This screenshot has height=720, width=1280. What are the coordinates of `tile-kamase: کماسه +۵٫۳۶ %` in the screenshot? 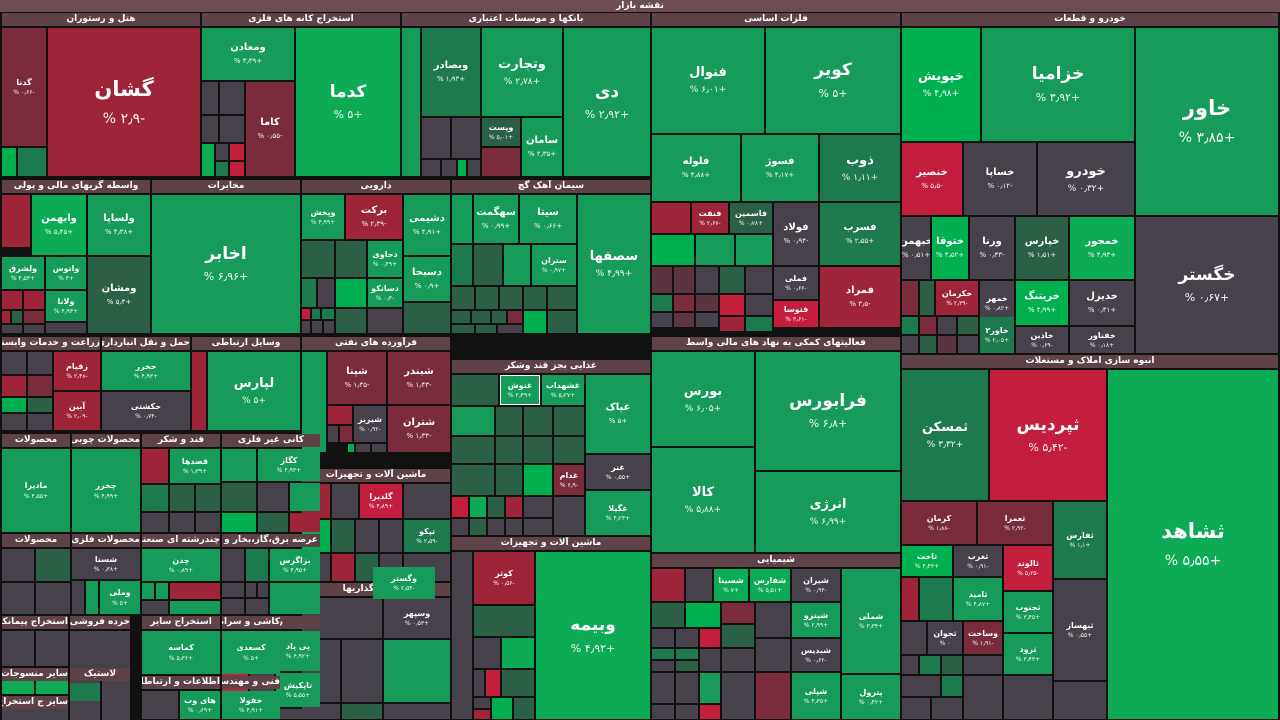 It's located at (181, 652).